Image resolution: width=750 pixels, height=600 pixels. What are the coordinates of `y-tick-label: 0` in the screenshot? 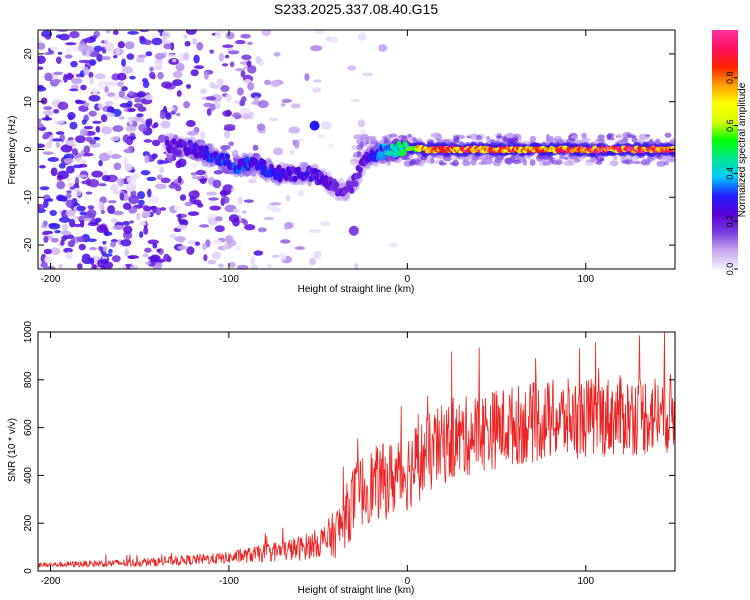 It's located at (28, 149).